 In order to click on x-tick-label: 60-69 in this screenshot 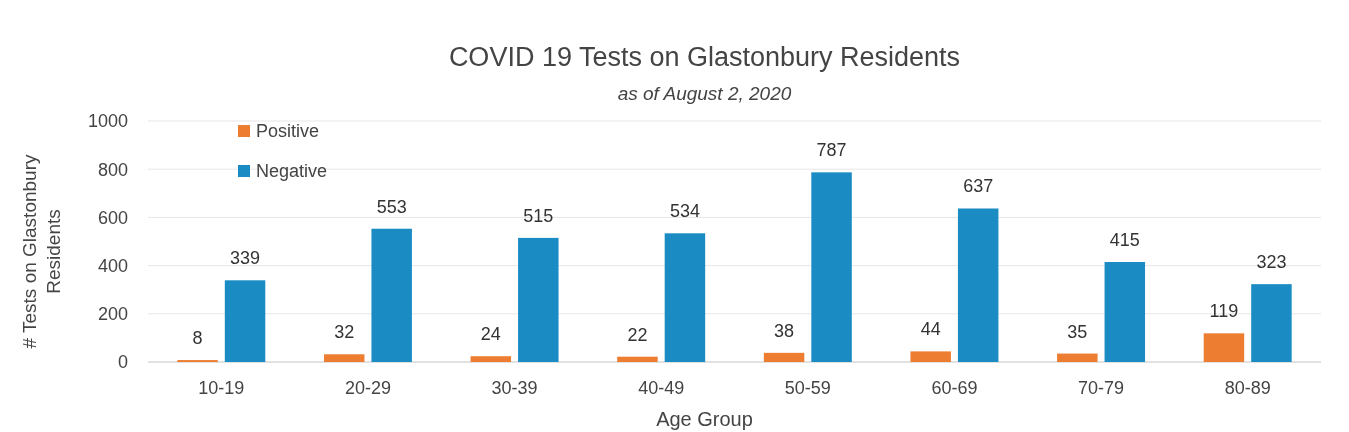, I will do `click(954, 388)`.